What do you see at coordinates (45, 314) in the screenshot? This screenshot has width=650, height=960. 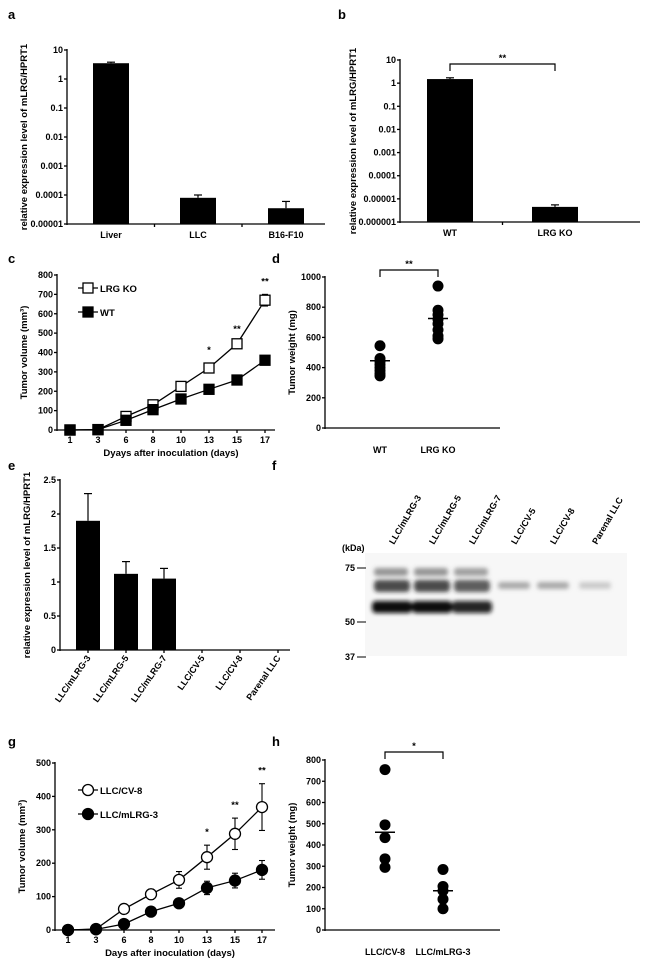 I see `y-tick-label: 600` at bounding box center [45, 314].